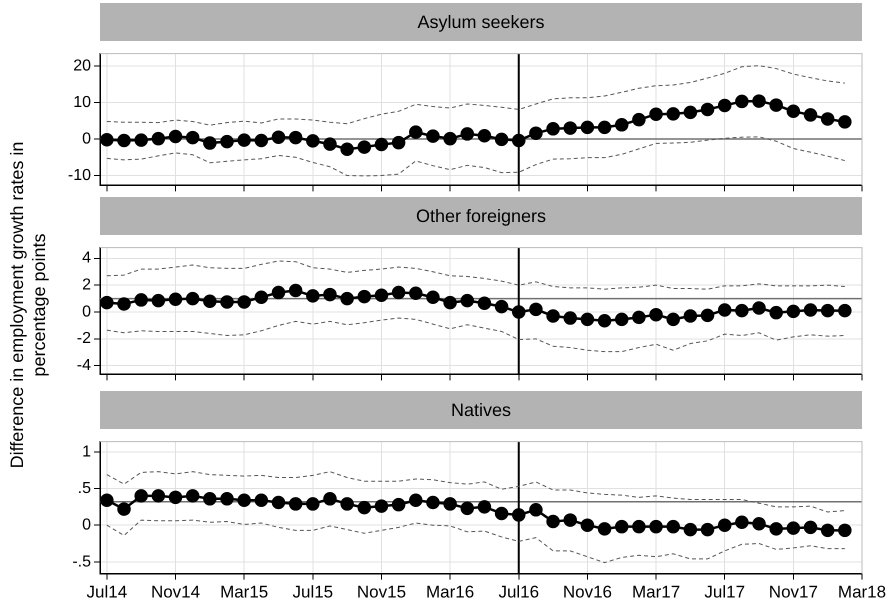 The image size is (896, 609). I want to click on chart-title: Other foreigners, so click(481, 216).